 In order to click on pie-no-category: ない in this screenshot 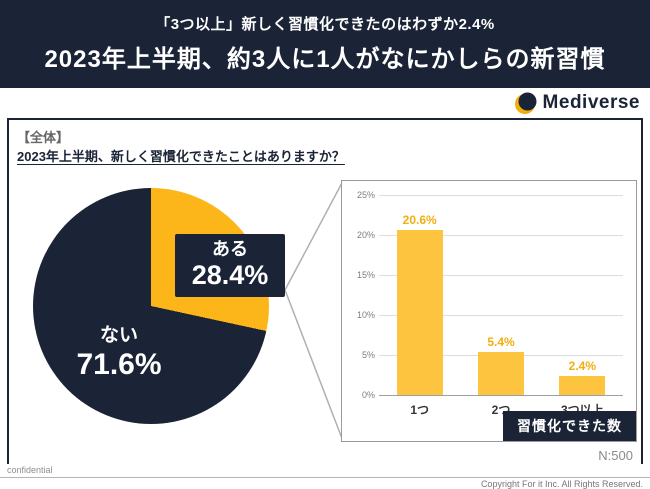, I will do `click(118, 335)`.